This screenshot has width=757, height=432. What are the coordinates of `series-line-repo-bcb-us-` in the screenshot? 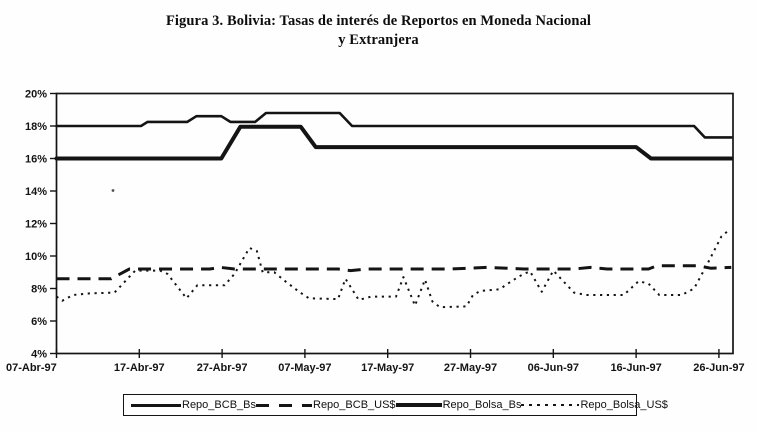 It's located at (394, 272).